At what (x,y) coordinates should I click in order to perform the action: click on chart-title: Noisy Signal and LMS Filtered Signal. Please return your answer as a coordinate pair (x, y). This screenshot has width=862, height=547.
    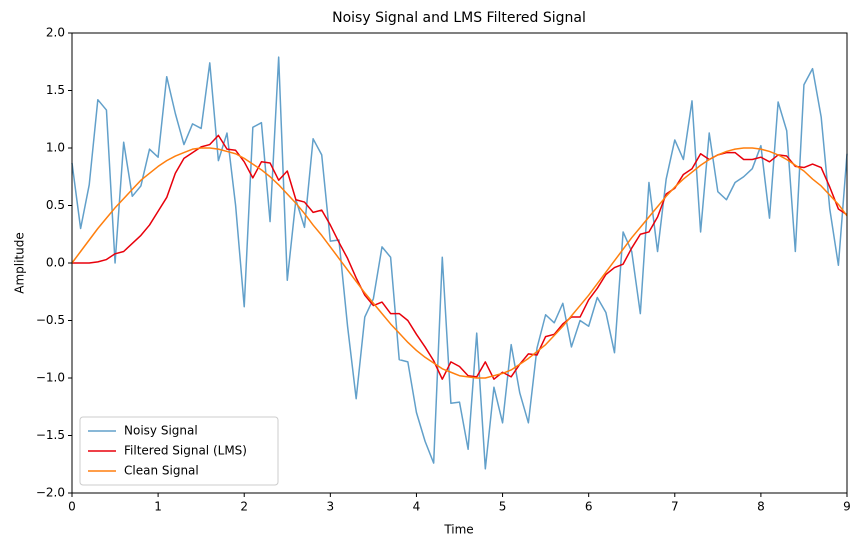
    Looking at the image, I should click on (459, 18).